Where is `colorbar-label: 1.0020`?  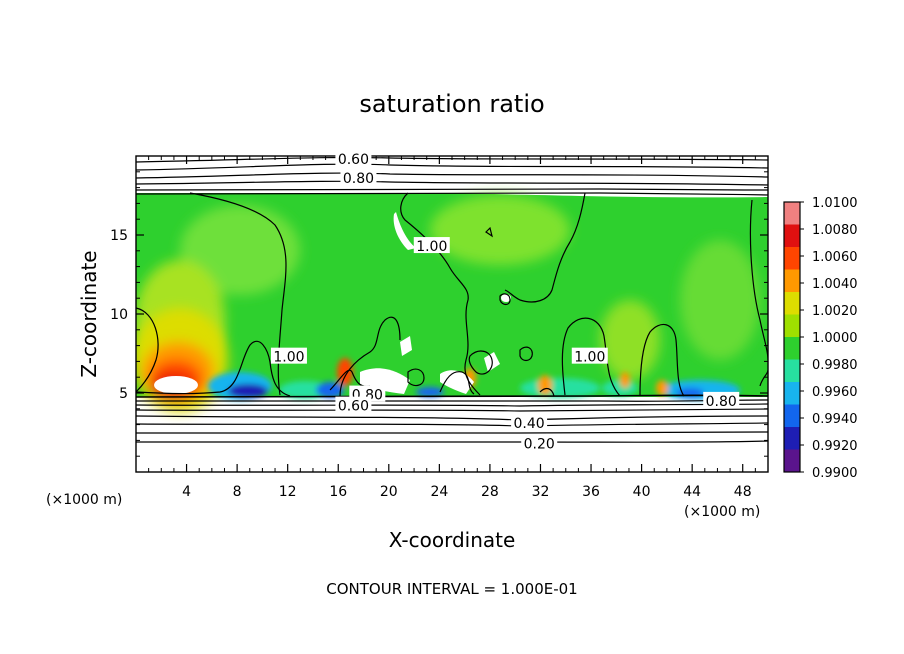
colorbar-label: 1.0020 is located at coordinates (835, 311).